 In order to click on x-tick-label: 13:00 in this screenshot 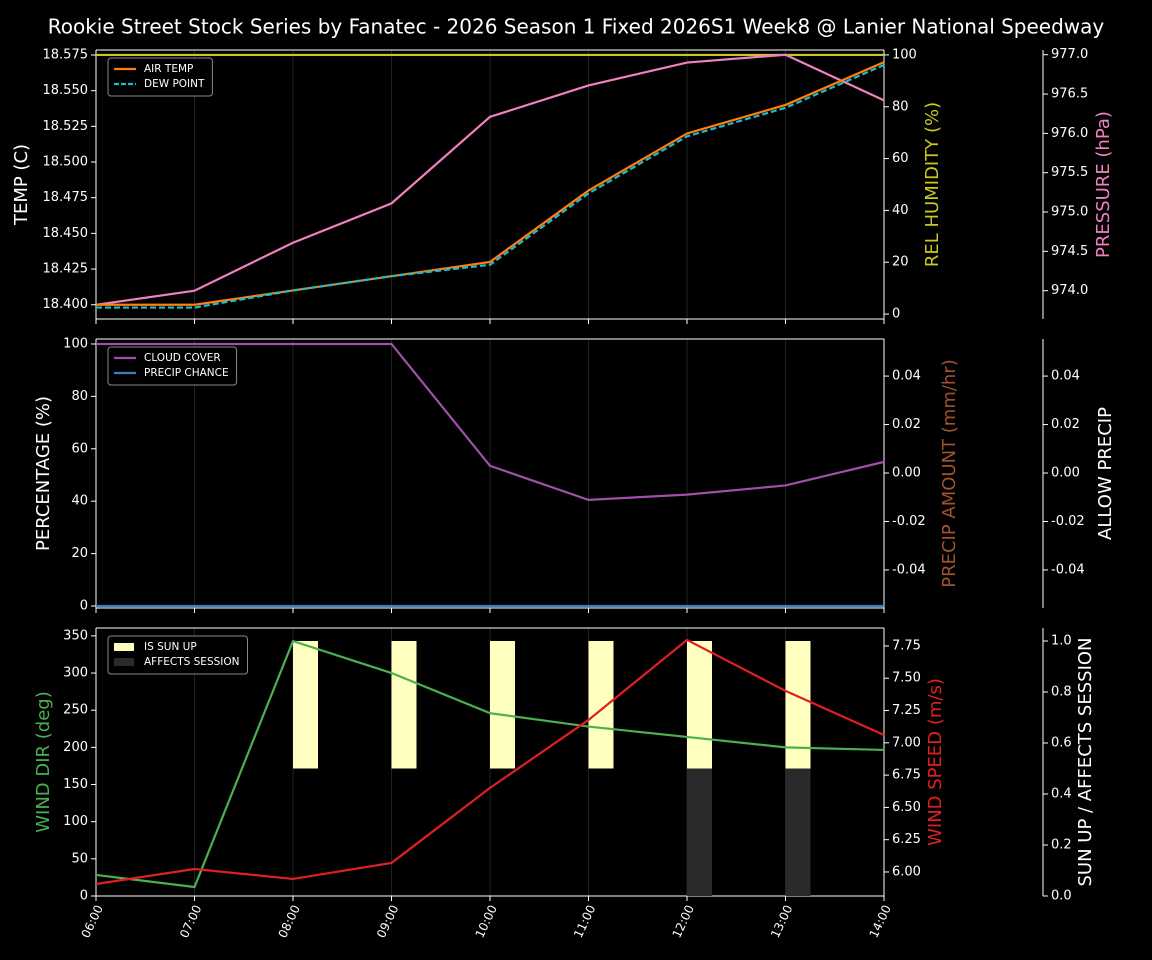, I will do `click(781, 921)`.